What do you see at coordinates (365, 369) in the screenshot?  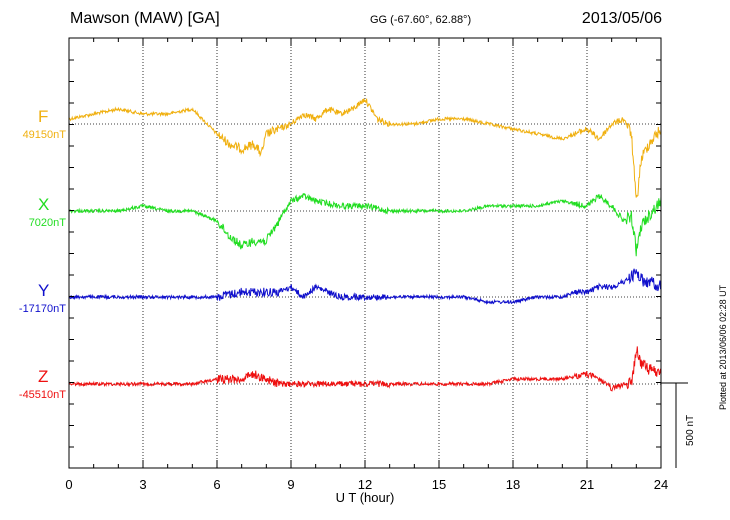 I see `trace-z` at bounding box center [365, 369].